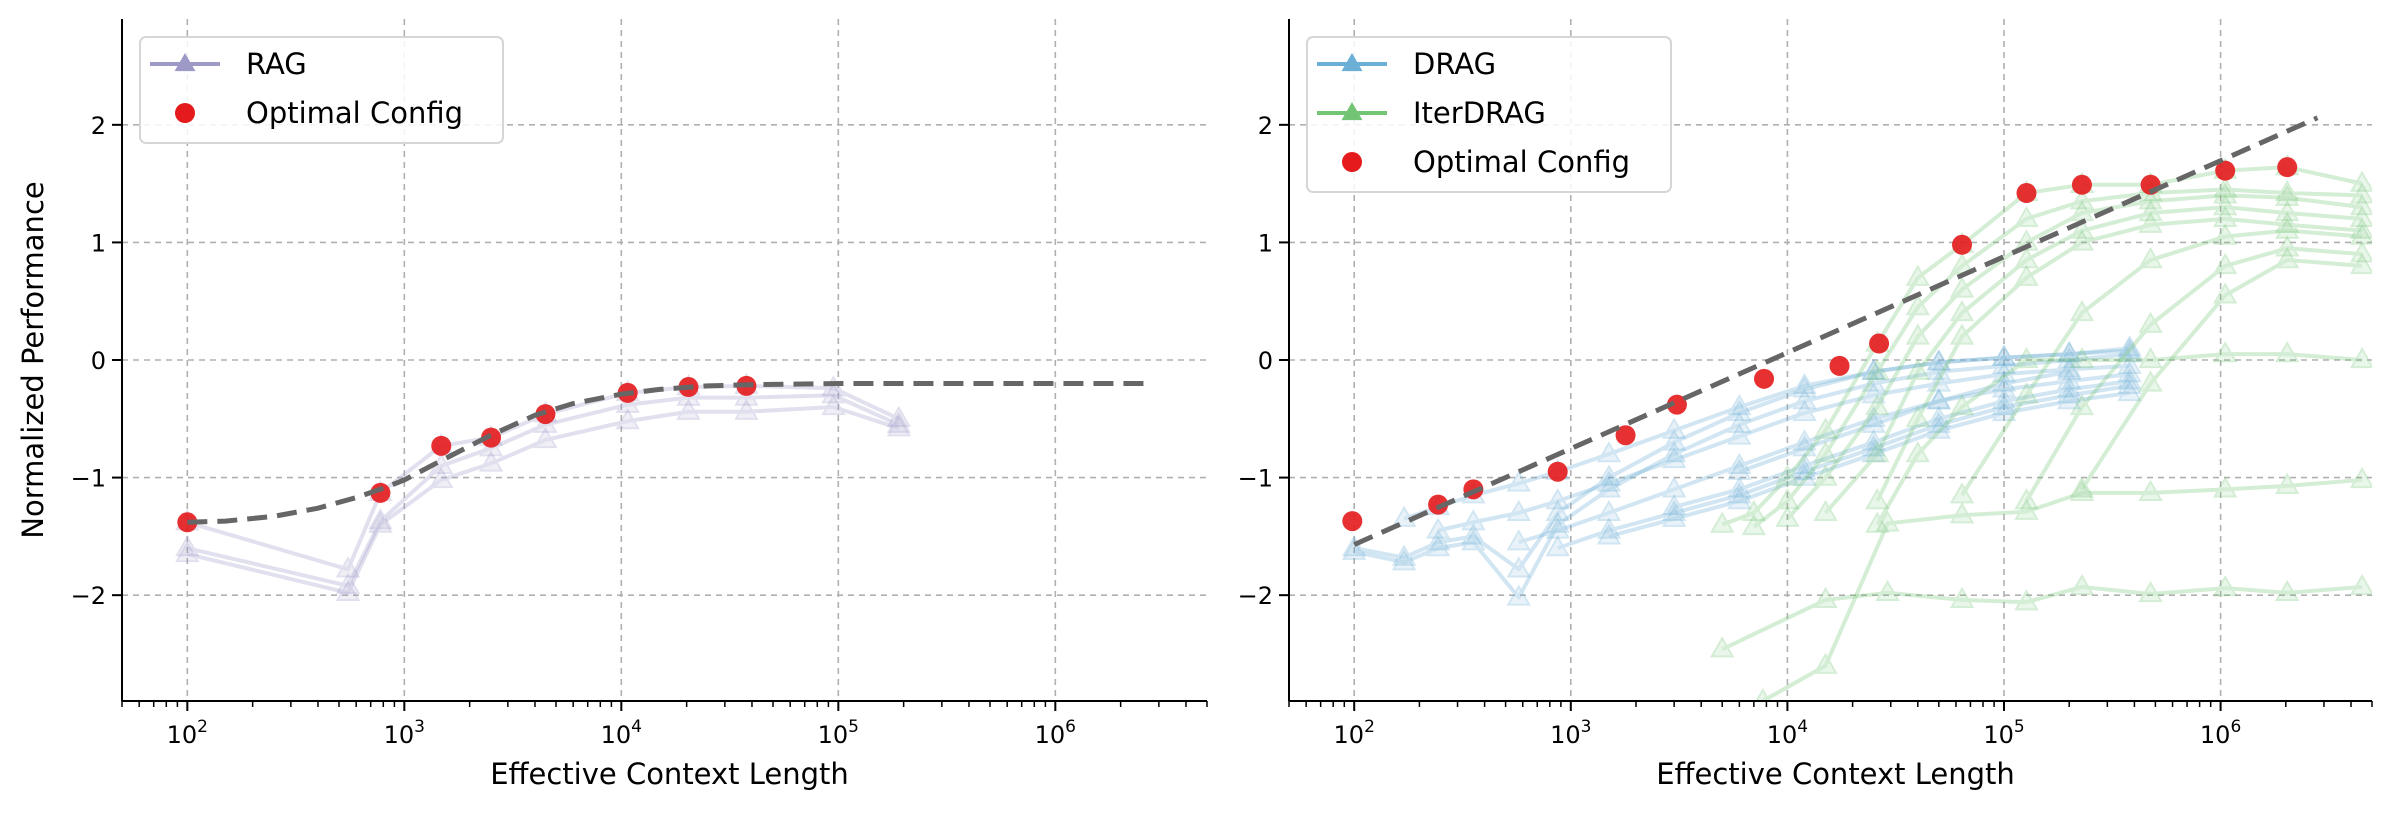  Describe the element at coordinates (2003, 733) in the screenshot. I see `x-tick-label: 105` at that location.